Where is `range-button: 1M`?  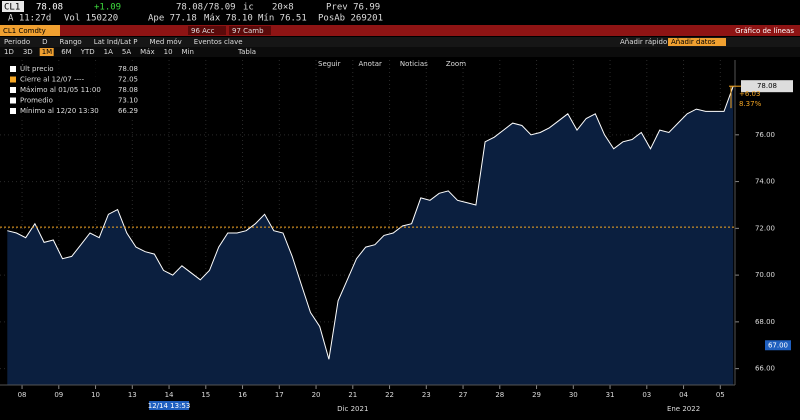
range-button: 1M is located at coordinates (47, 52).